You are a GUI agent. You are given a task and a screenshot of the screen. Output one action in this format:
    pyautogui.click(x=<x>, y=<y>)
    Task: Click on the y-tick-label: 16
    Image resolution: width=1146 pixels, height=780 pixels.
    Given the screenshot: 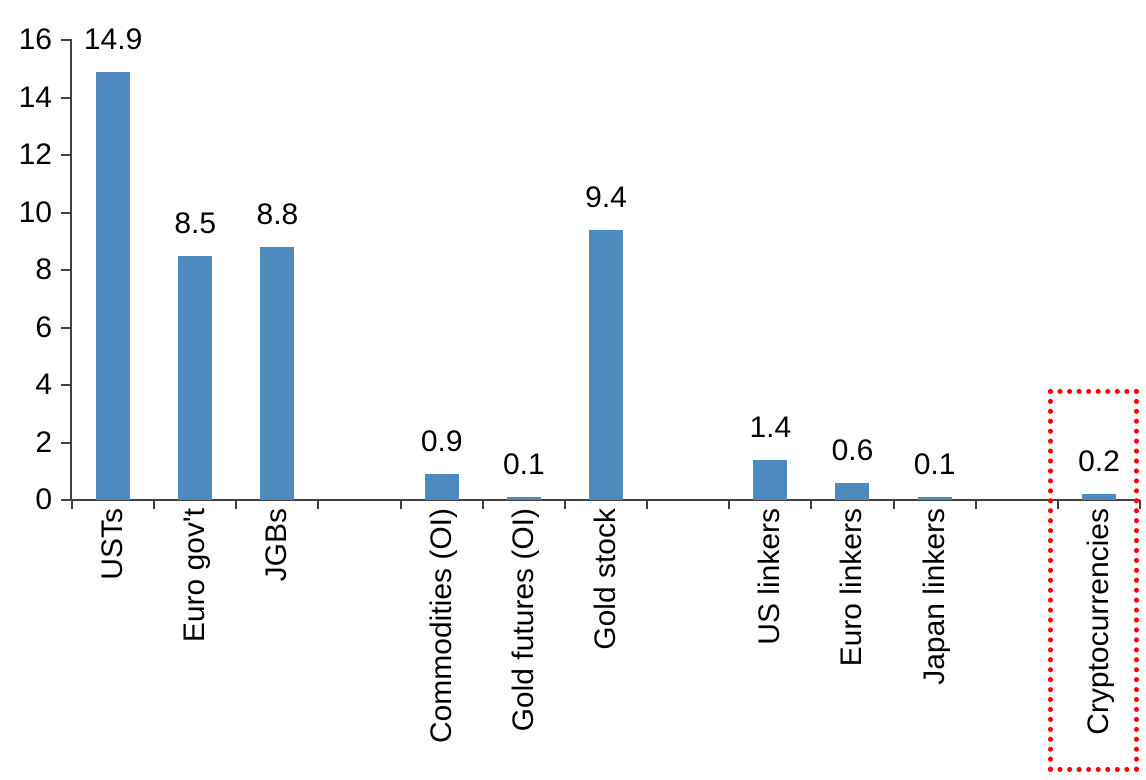 What is the action you would take?
    pyautogui.click(x=35, y=39)
    